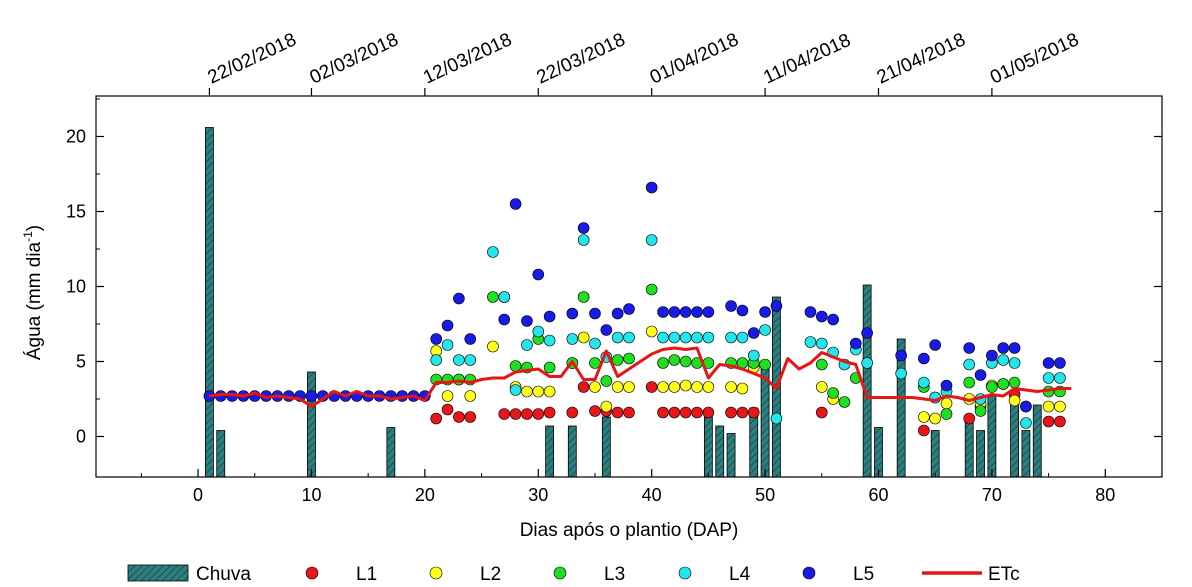 This screenshot has width=1192, height=587. What do you see at coordinates (765, 495) in the screenshot?
I see `x-tick-label: 50` at bounding box center [765, 495].